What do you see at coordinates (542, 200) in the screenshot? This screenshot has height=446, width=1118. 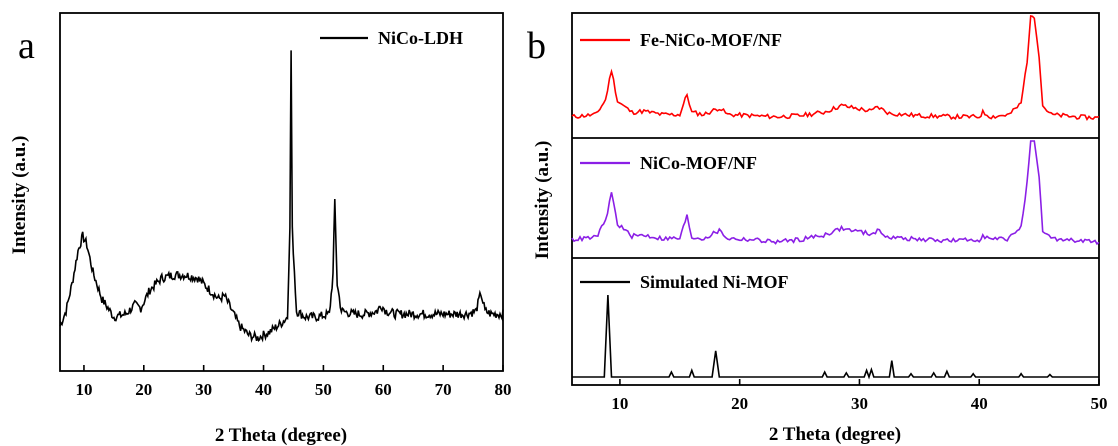 I see `panel-b-y-axis-title: Intensity (a.u.)` at bounding box center [542, 200].